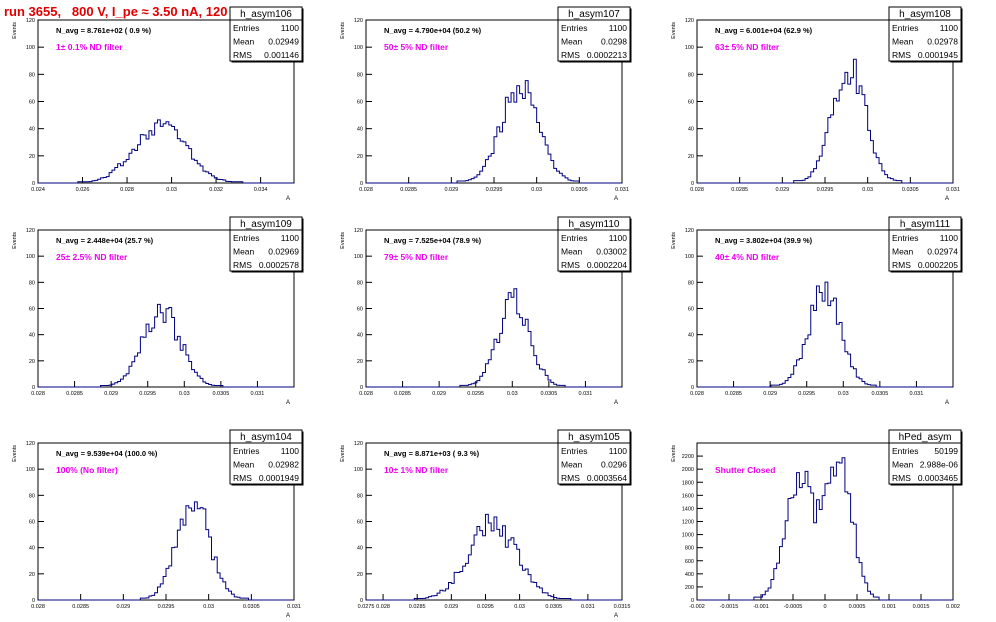 The image size is (996, 622). Describe the element at coordinates (689, 549) in the screenshot. I see `y-tick-label: 800` at that location.